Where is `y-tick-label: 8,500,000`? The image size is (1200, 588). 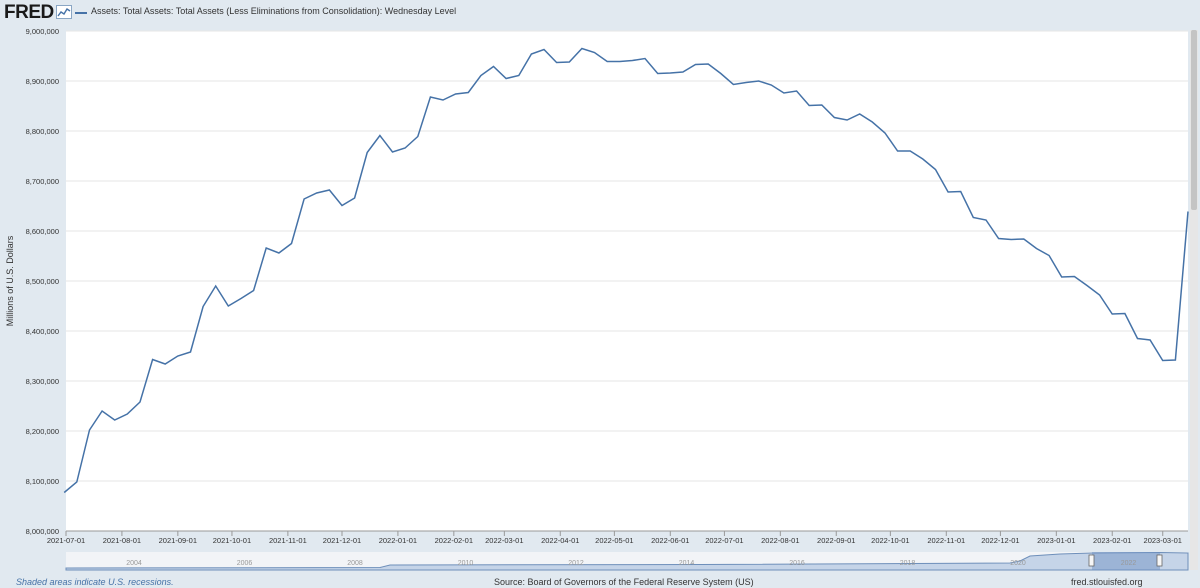 y-tick-label: 8,500,000 is located at coordinates (42, 281).